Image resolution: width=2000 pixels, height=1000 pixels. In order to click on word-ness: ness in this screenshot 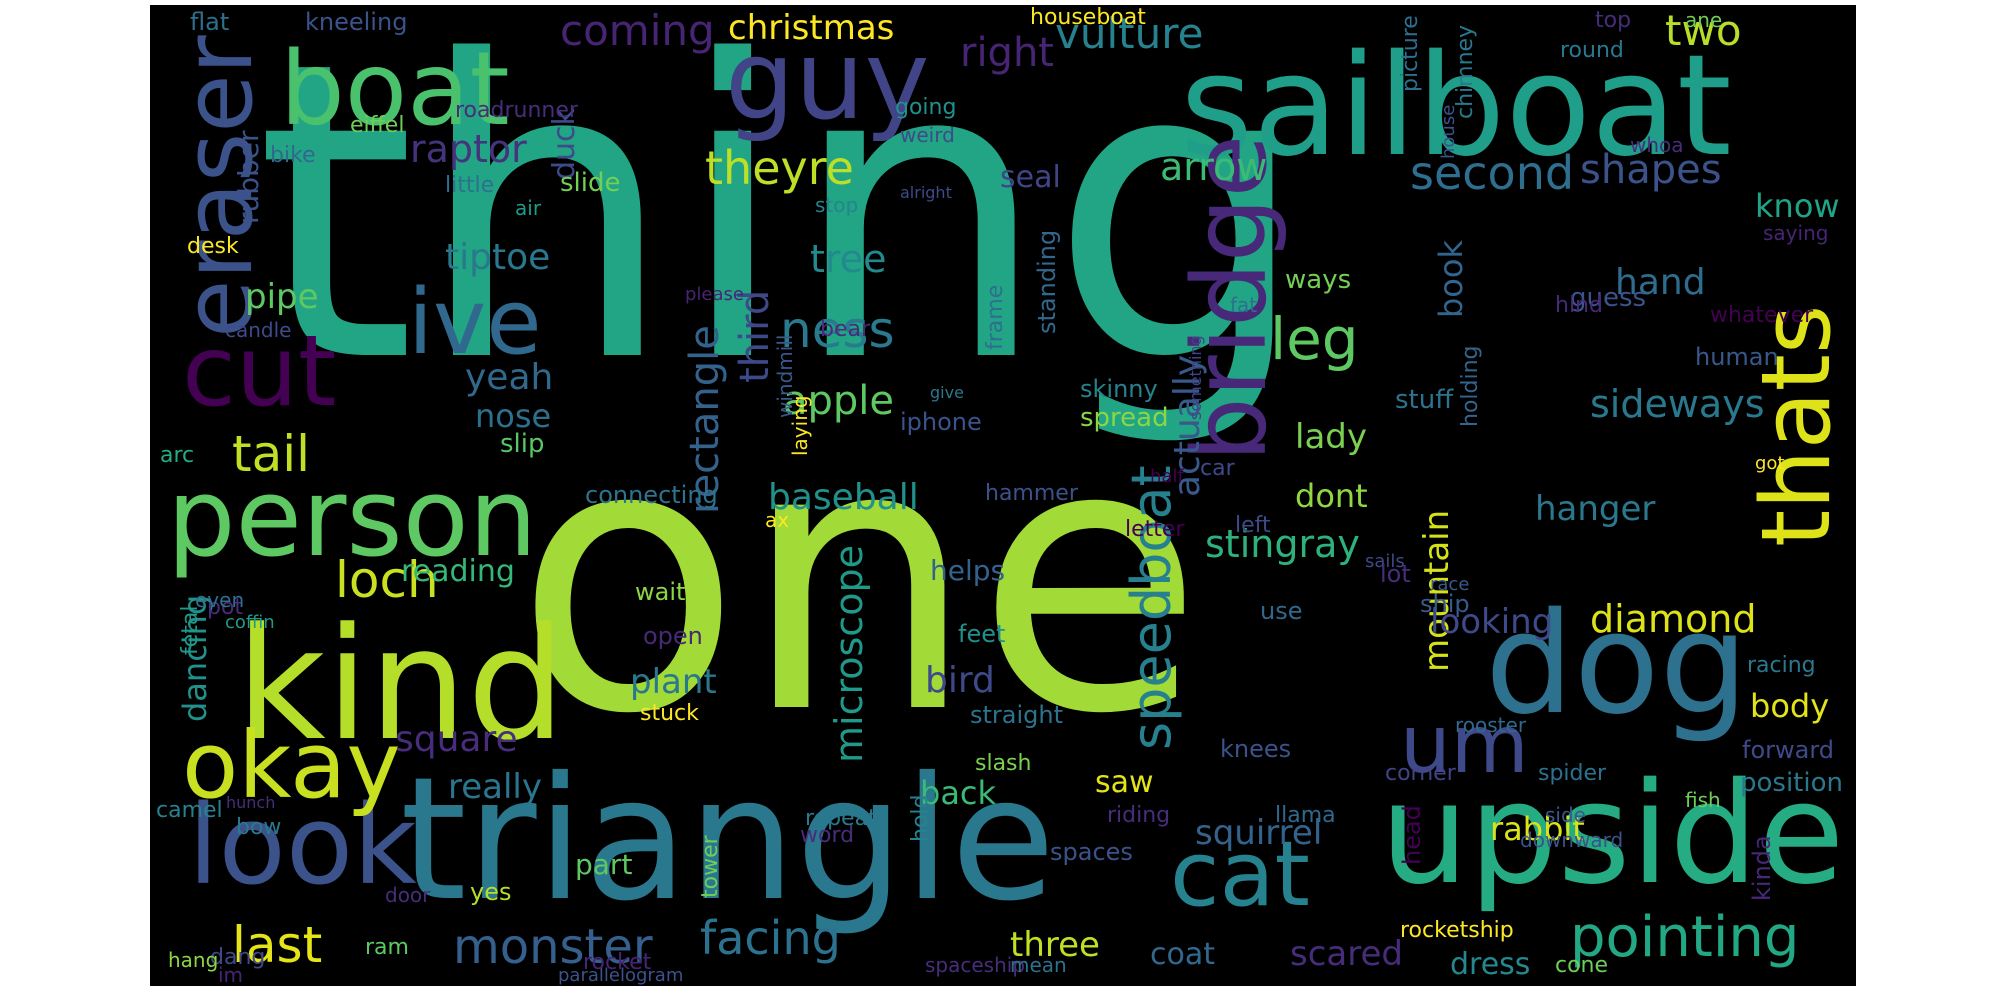, I will do `click(837, 330)`.